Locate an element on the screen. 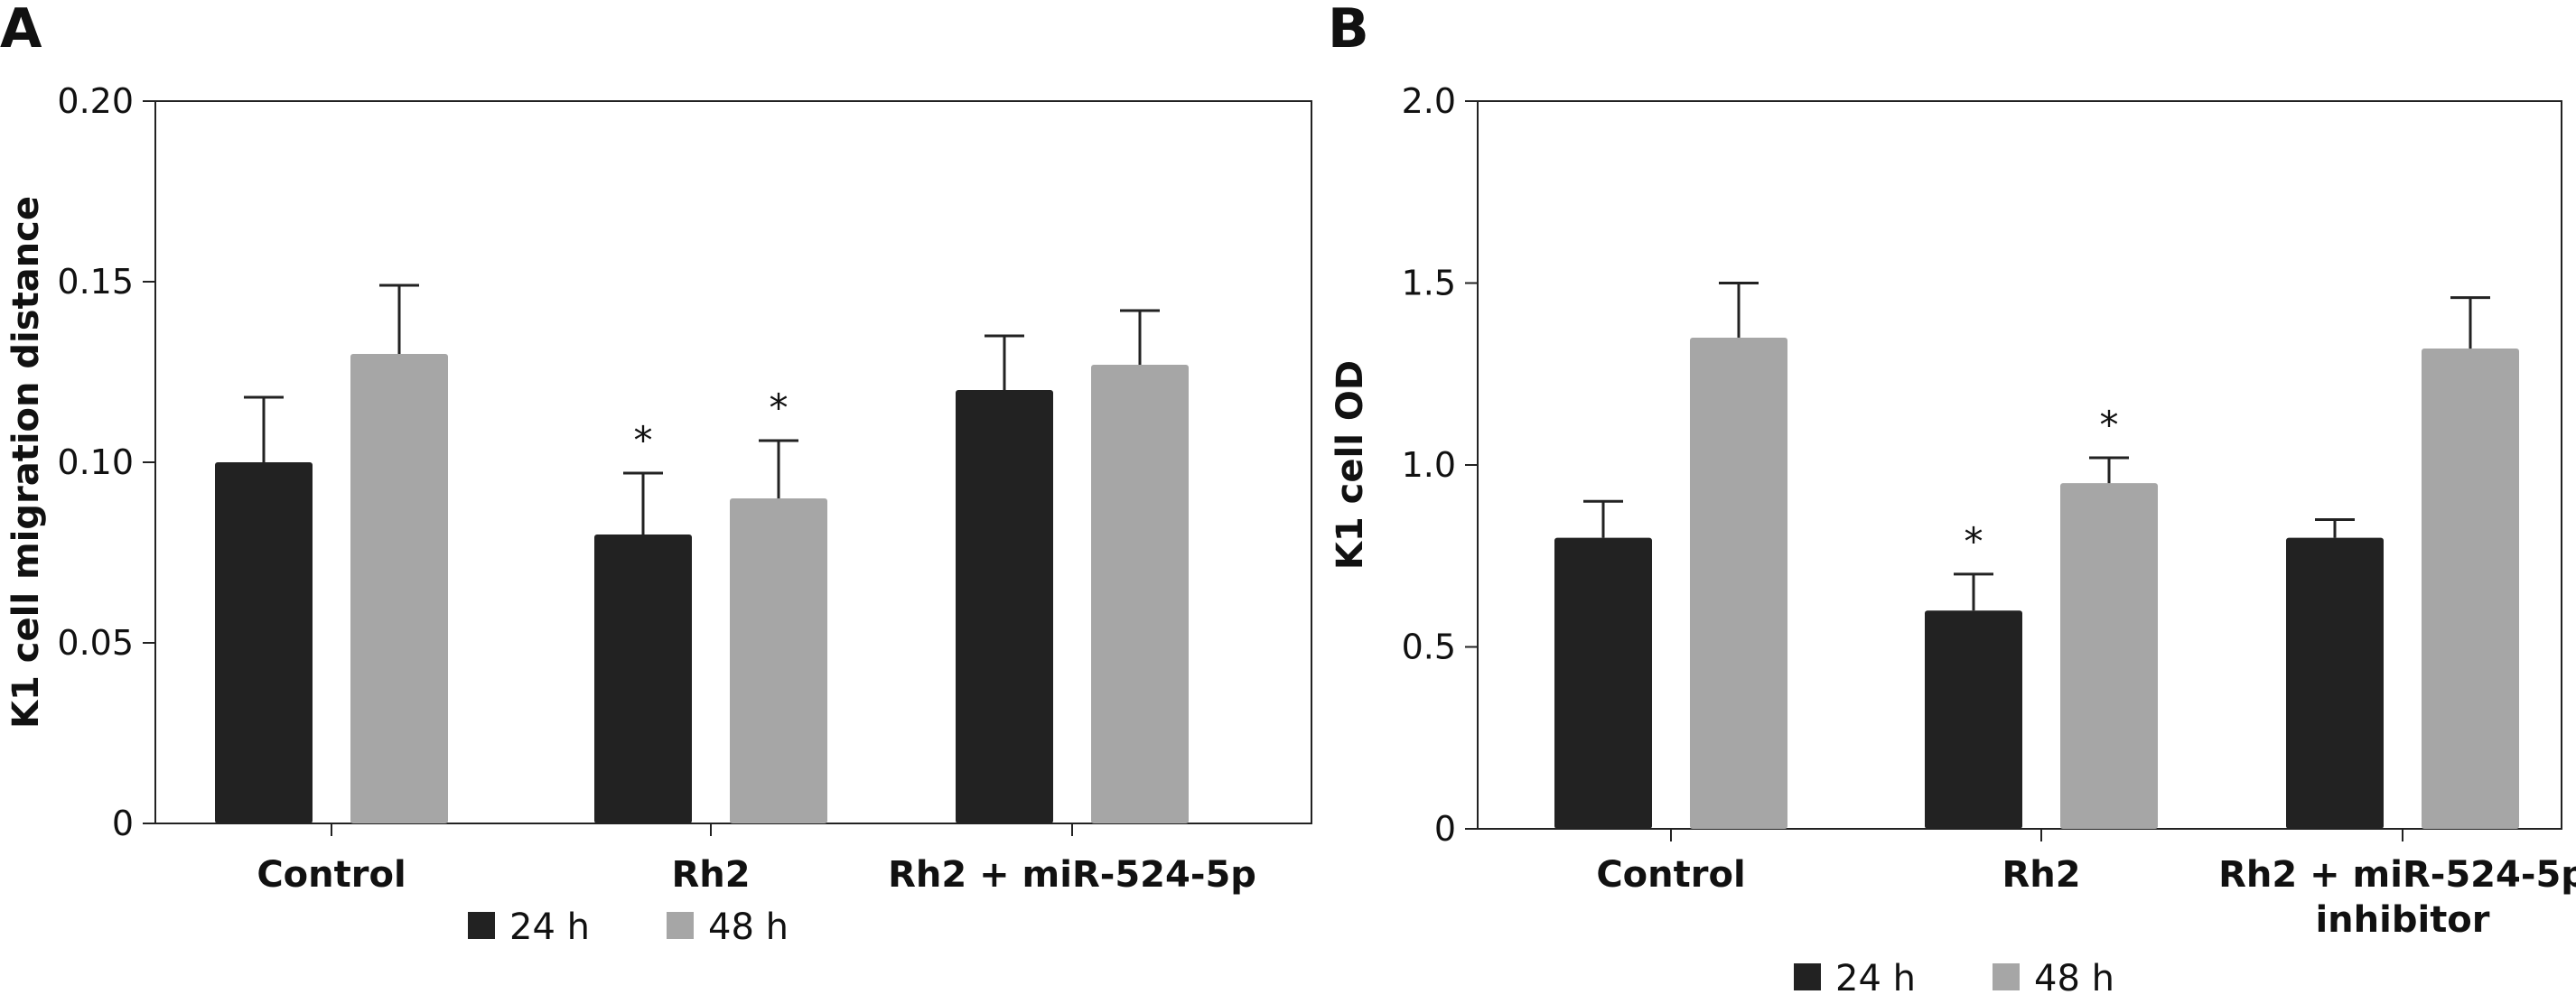 This screenshot has width=2576, height=1004. y-tick-label: 1.5 is located at coordinates (1429, 283).